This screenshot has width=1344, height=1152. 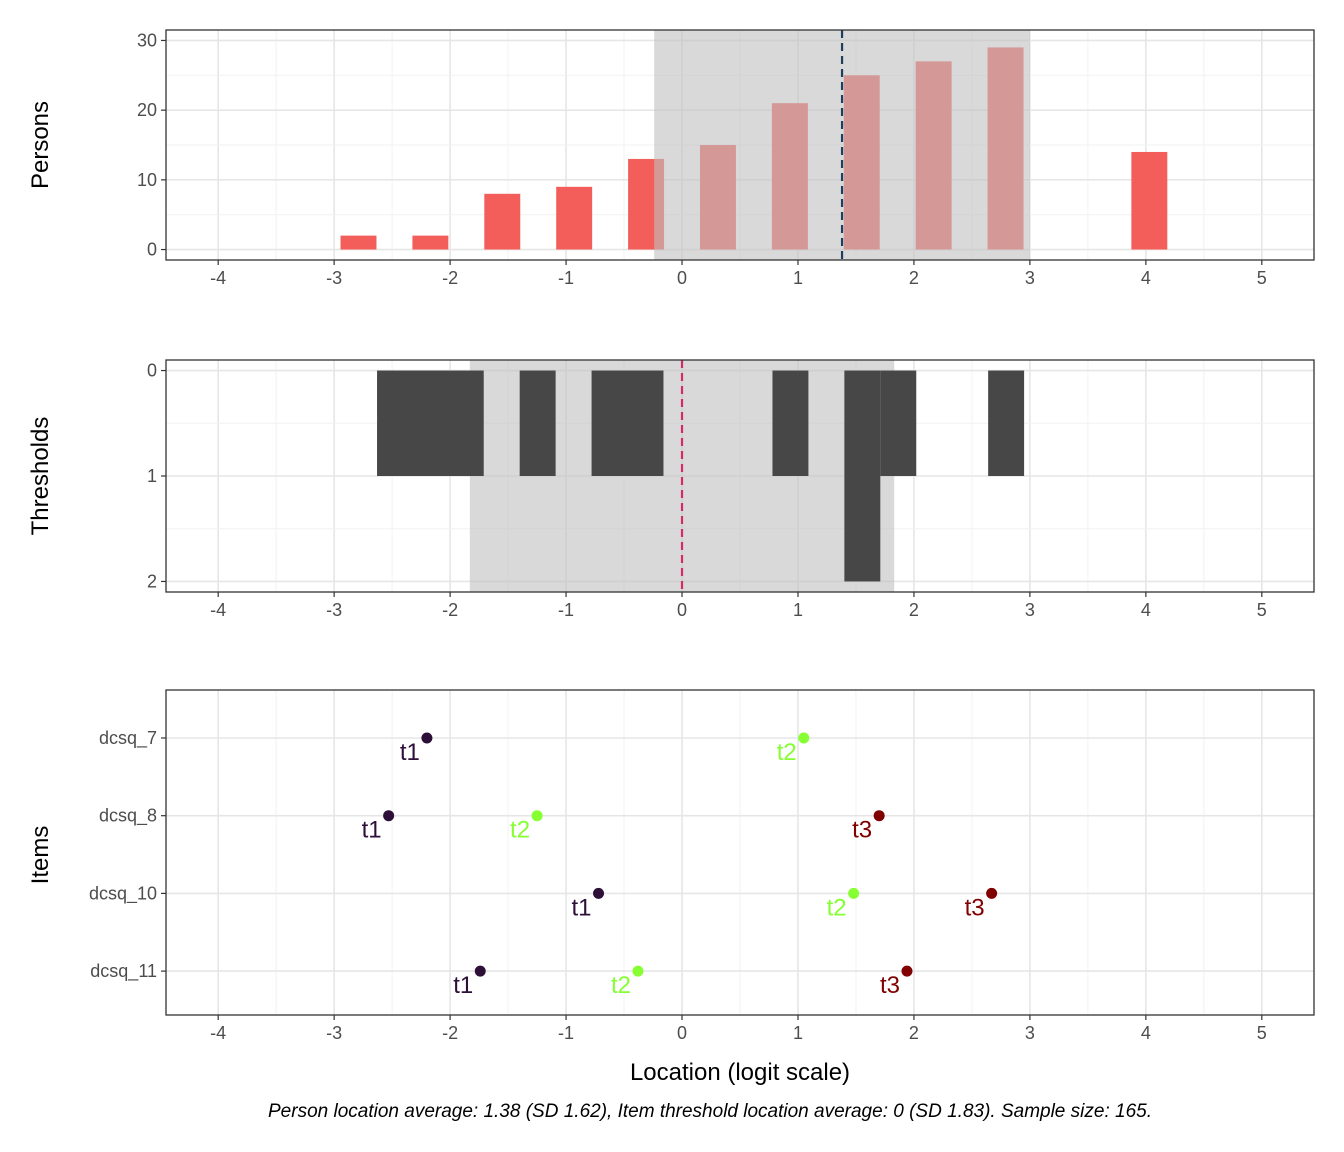 I want to click on x-axis-title: Location (logit scale), so click(x=740, y=1072).